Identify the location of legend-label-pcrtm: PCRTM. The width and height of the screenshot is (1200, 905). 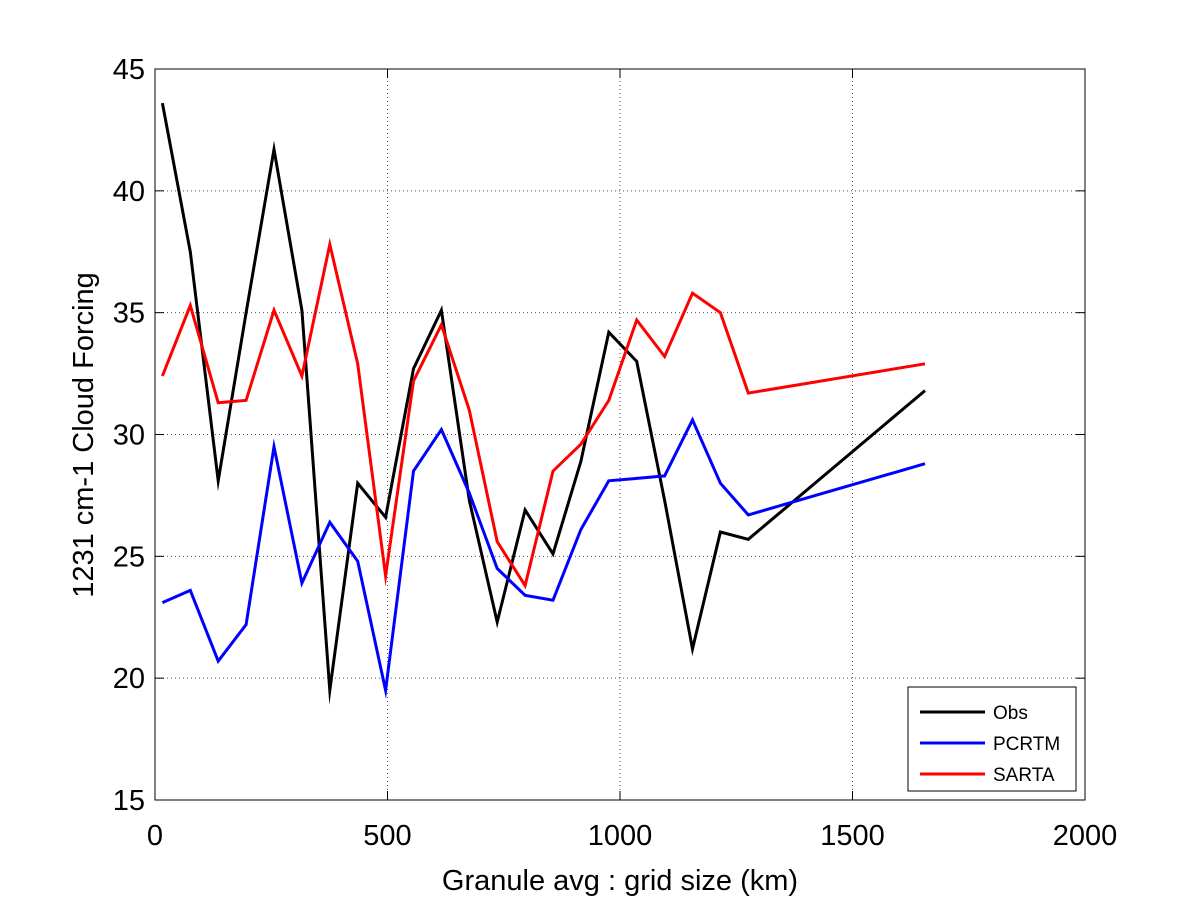
(1026, 744).